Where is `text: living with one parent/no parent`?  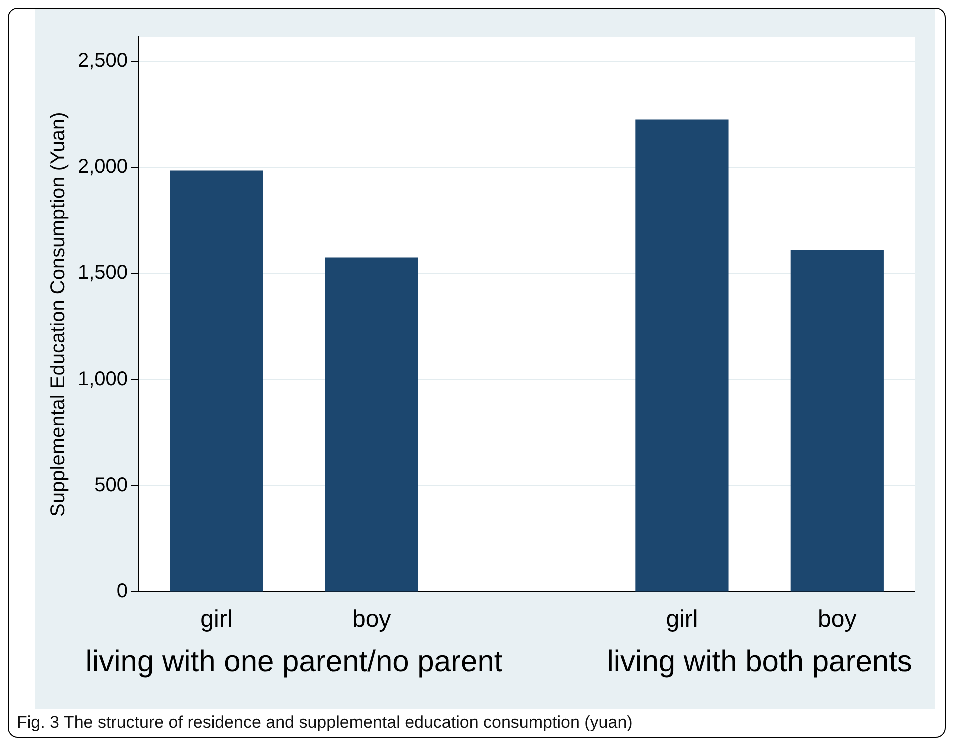
text: living with one parent/no parent is located at coordinates (295, 661).